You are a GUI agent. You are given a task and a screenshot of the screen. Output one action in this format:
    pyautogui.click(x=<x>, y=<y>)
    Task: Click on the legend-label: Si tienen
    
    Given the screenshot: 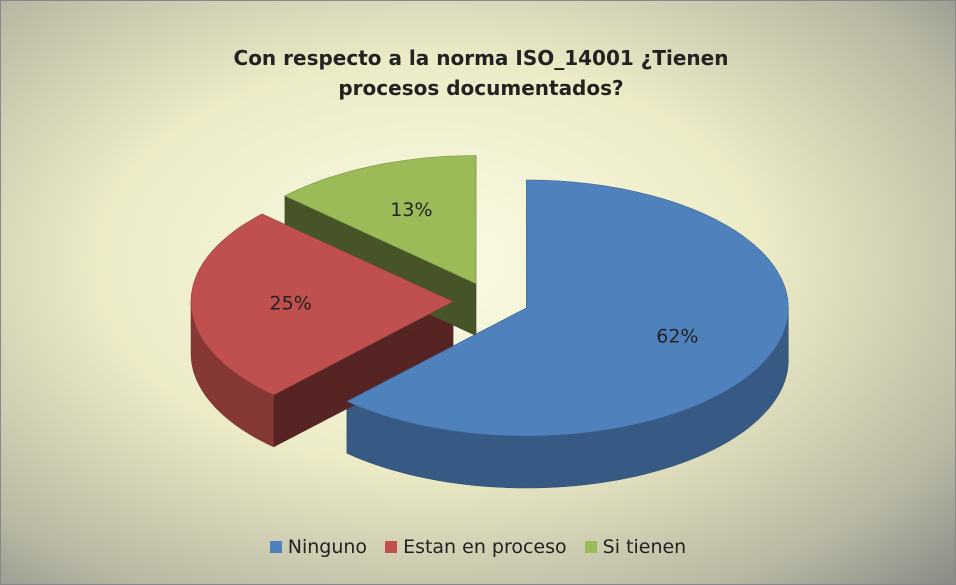 What is the action you would take?
    pyautogui.click(x=644, y=547)
    